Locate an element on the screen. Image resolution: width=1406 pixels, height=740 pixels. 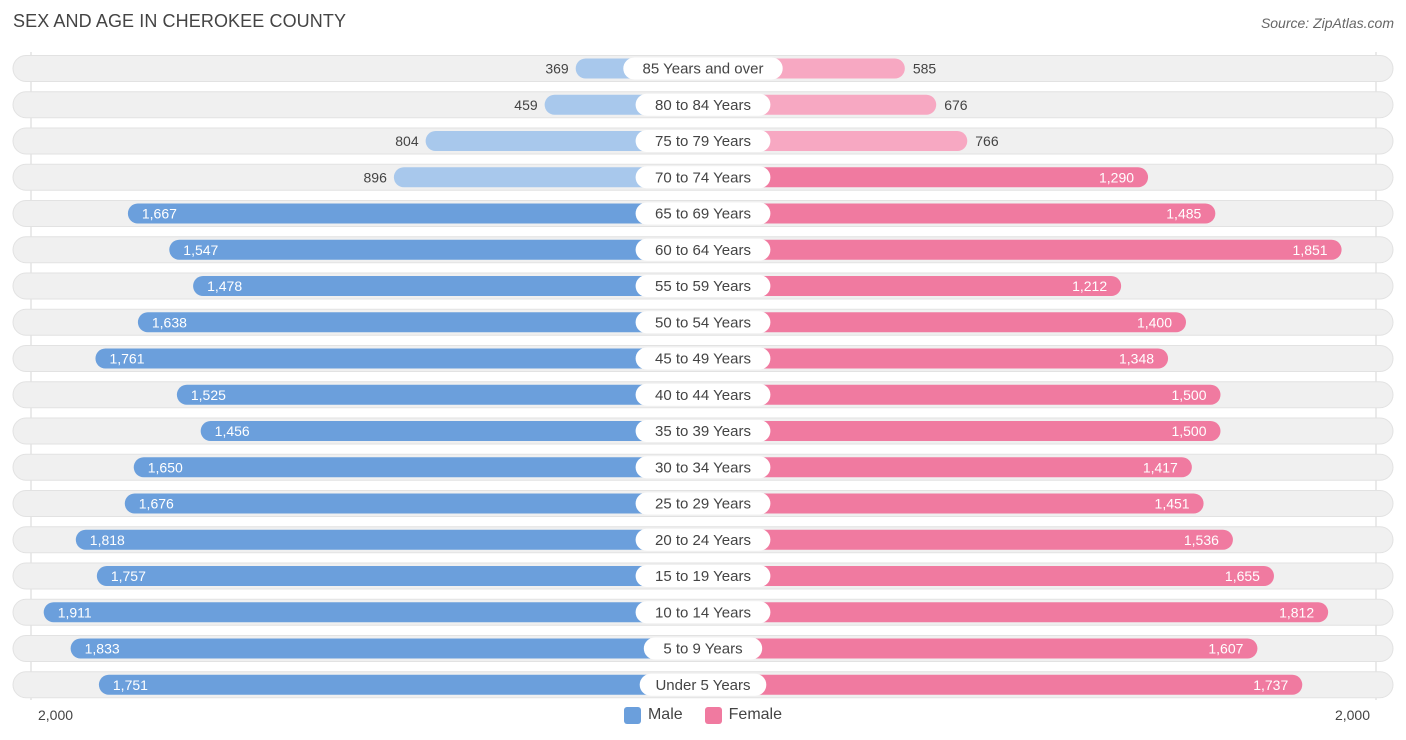
chart-row: 1,818 1,536 20 to 24 Years is located at coordinates (703, 540).